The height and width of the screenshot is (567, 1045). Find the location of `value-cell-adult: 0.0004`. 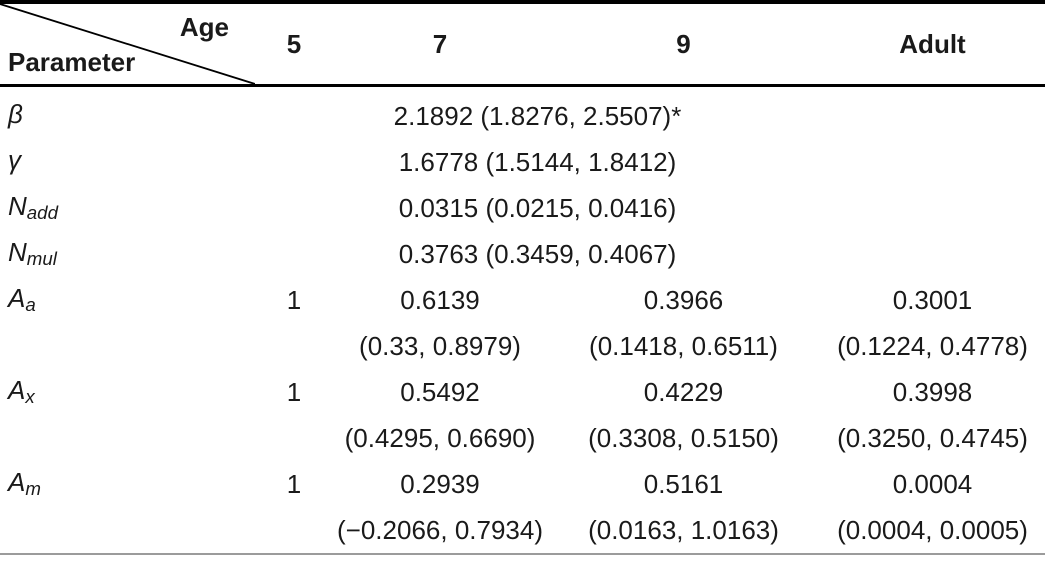

value-cell-adult: 0.0004 is located at coordinates (932, 483).